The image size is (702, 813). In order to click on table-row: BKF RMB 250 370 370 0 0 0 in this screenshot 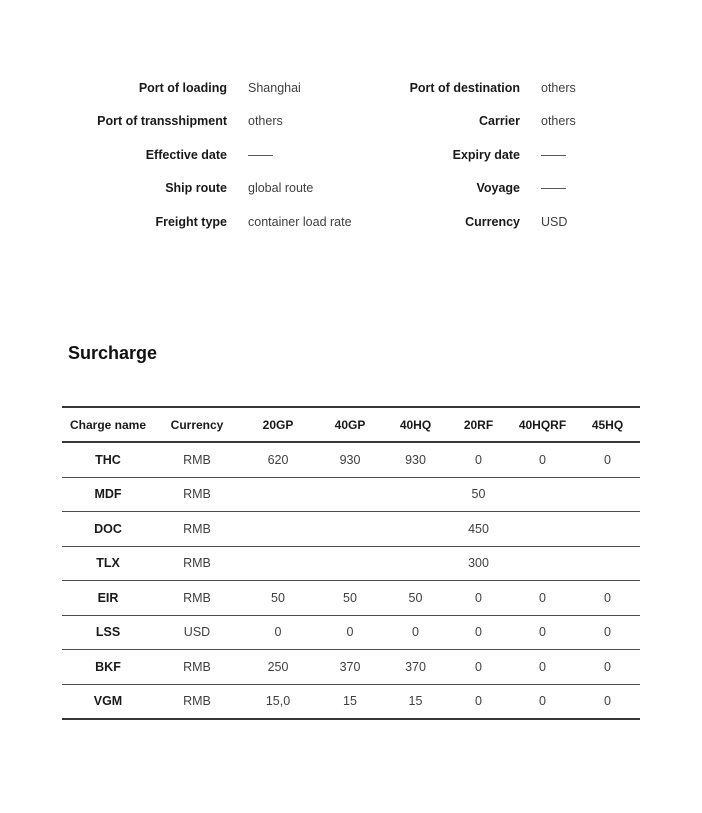, I will do `click(351, 667)`.